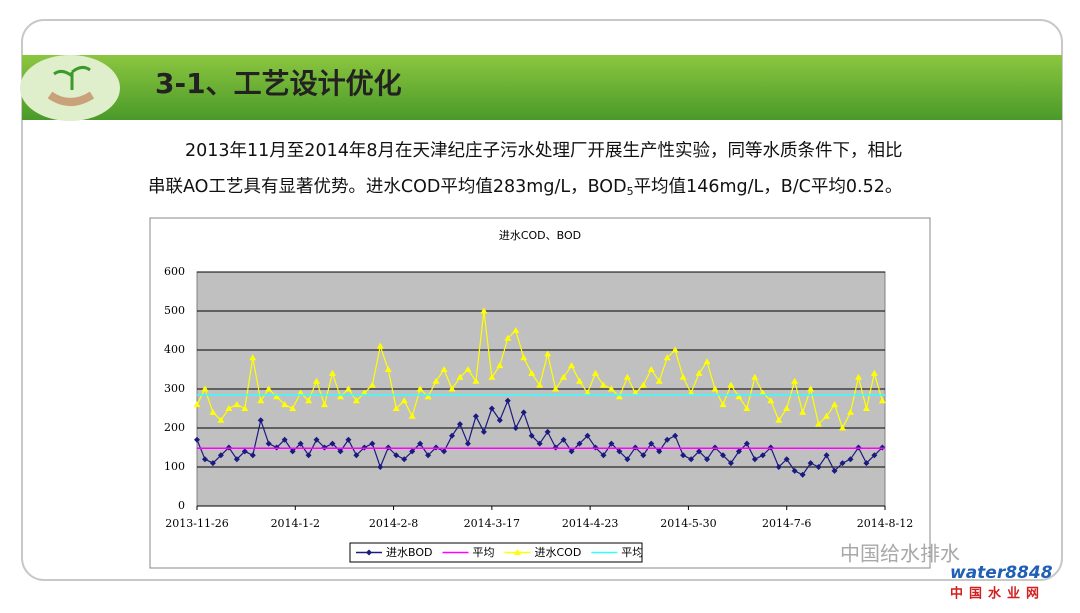 This screenshot has height=613, width=1080. I want to click on subscript: 5, so click(630, 191).